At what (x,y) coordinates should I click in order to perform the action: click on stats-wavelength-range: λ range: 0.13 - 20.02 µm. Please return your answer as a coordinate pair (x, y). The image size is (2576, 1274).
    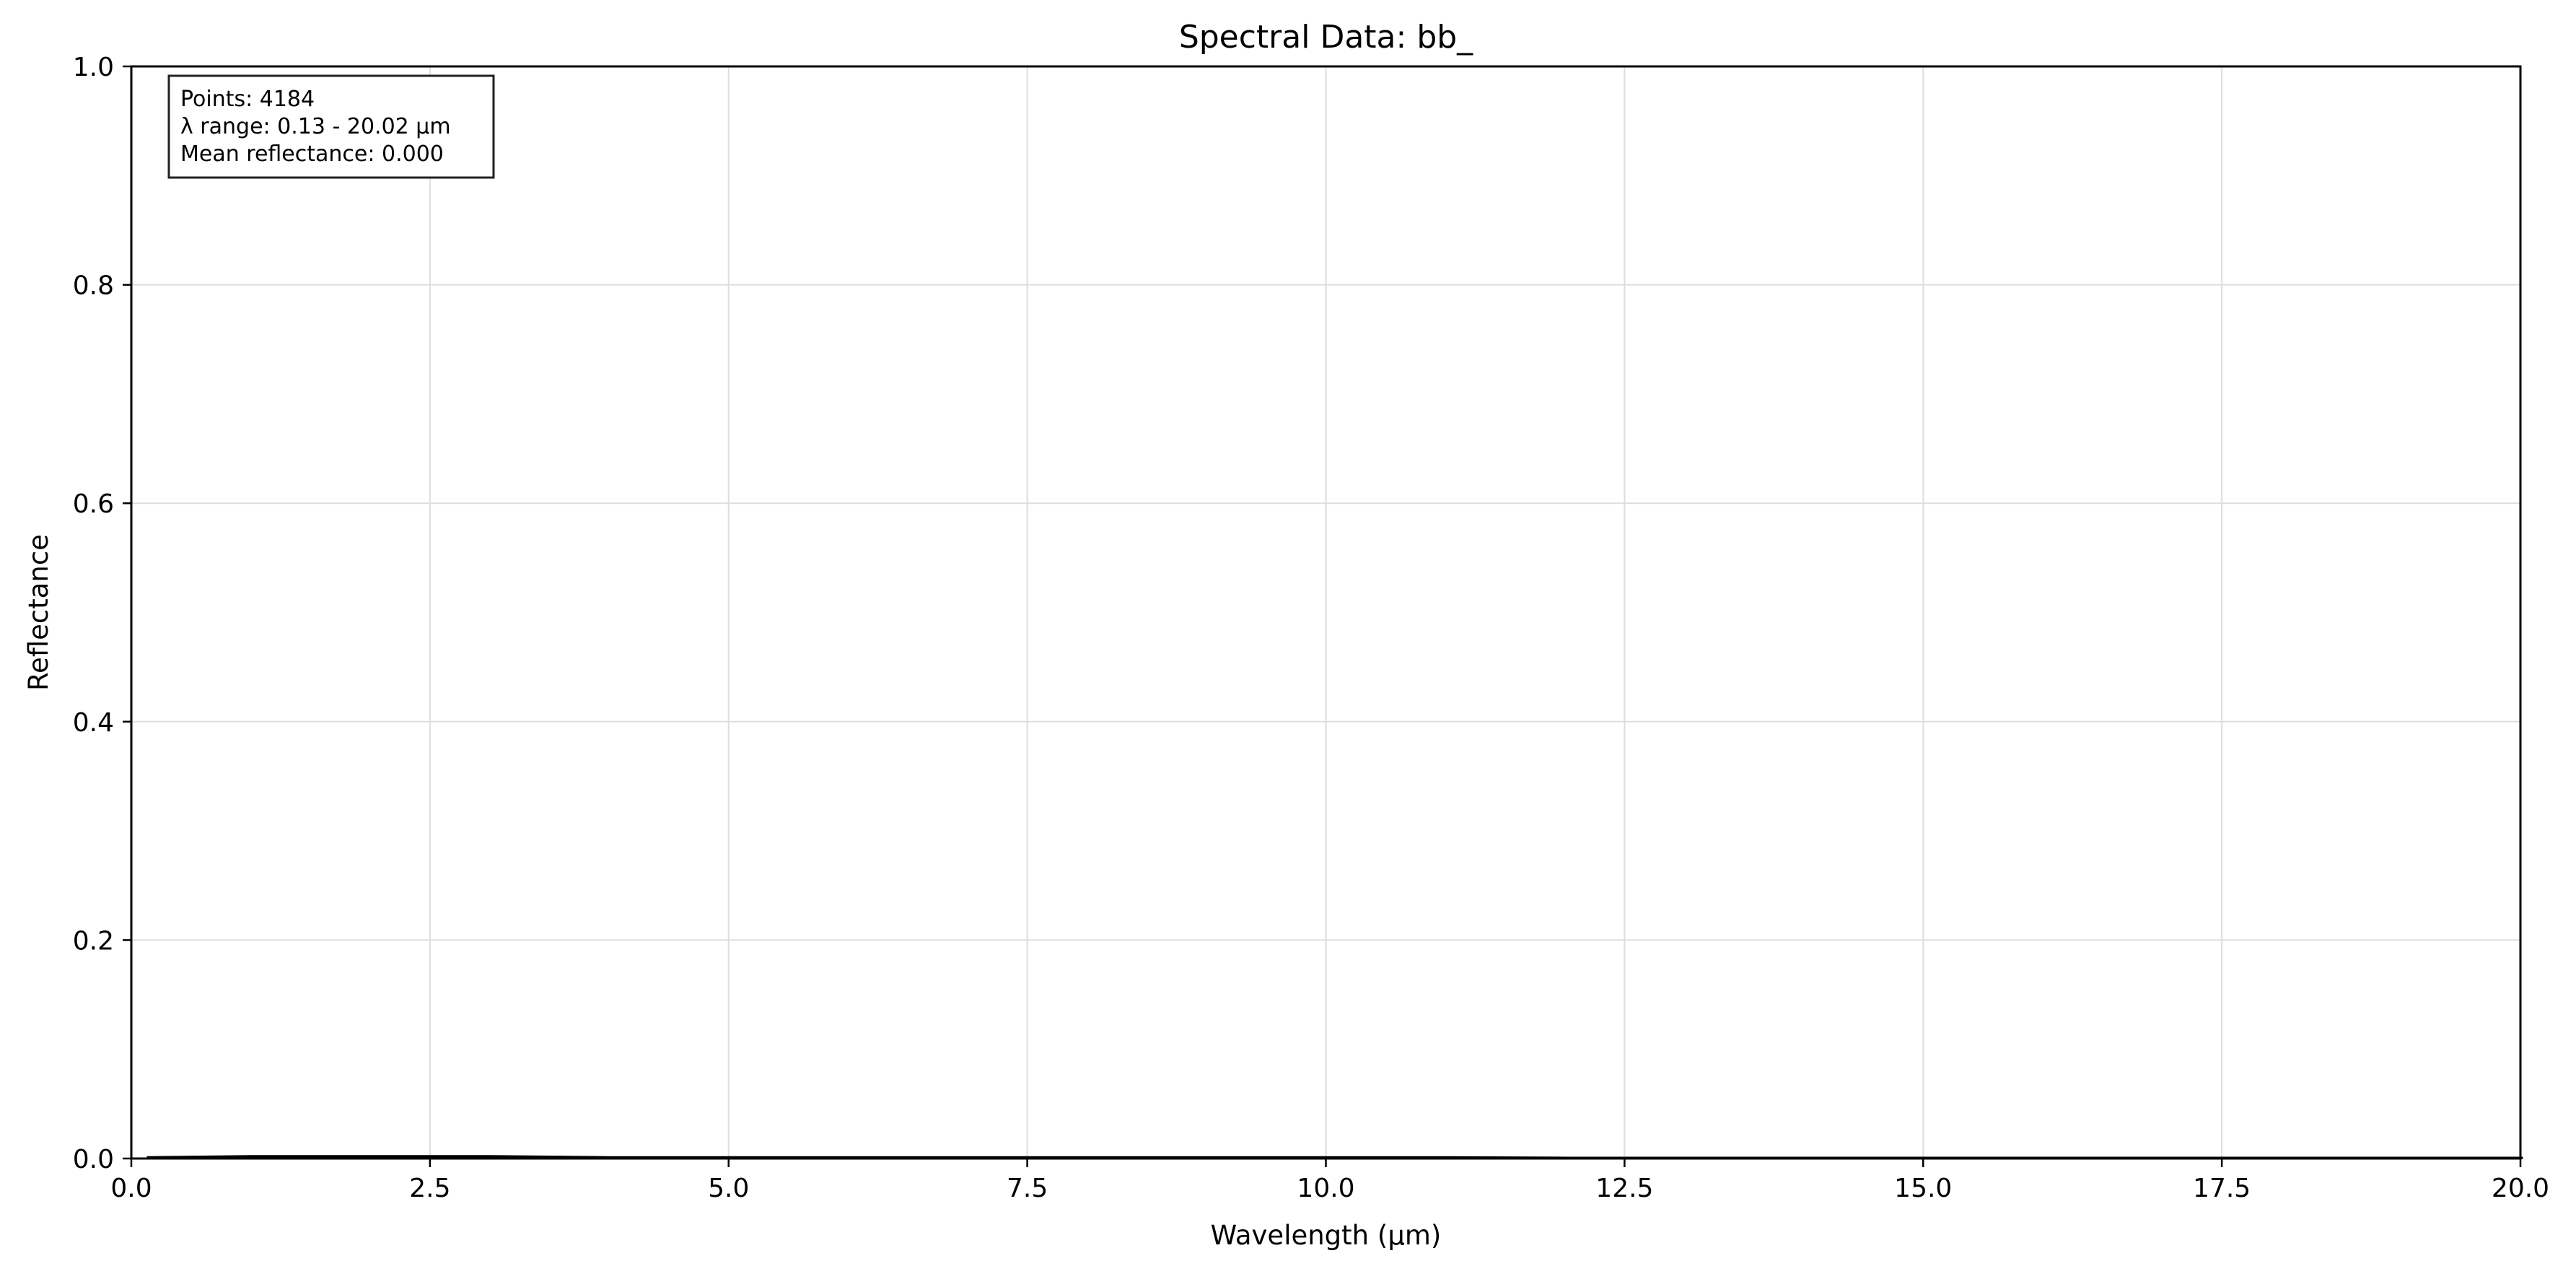
    Looking at the image, I should click on (315, 126).